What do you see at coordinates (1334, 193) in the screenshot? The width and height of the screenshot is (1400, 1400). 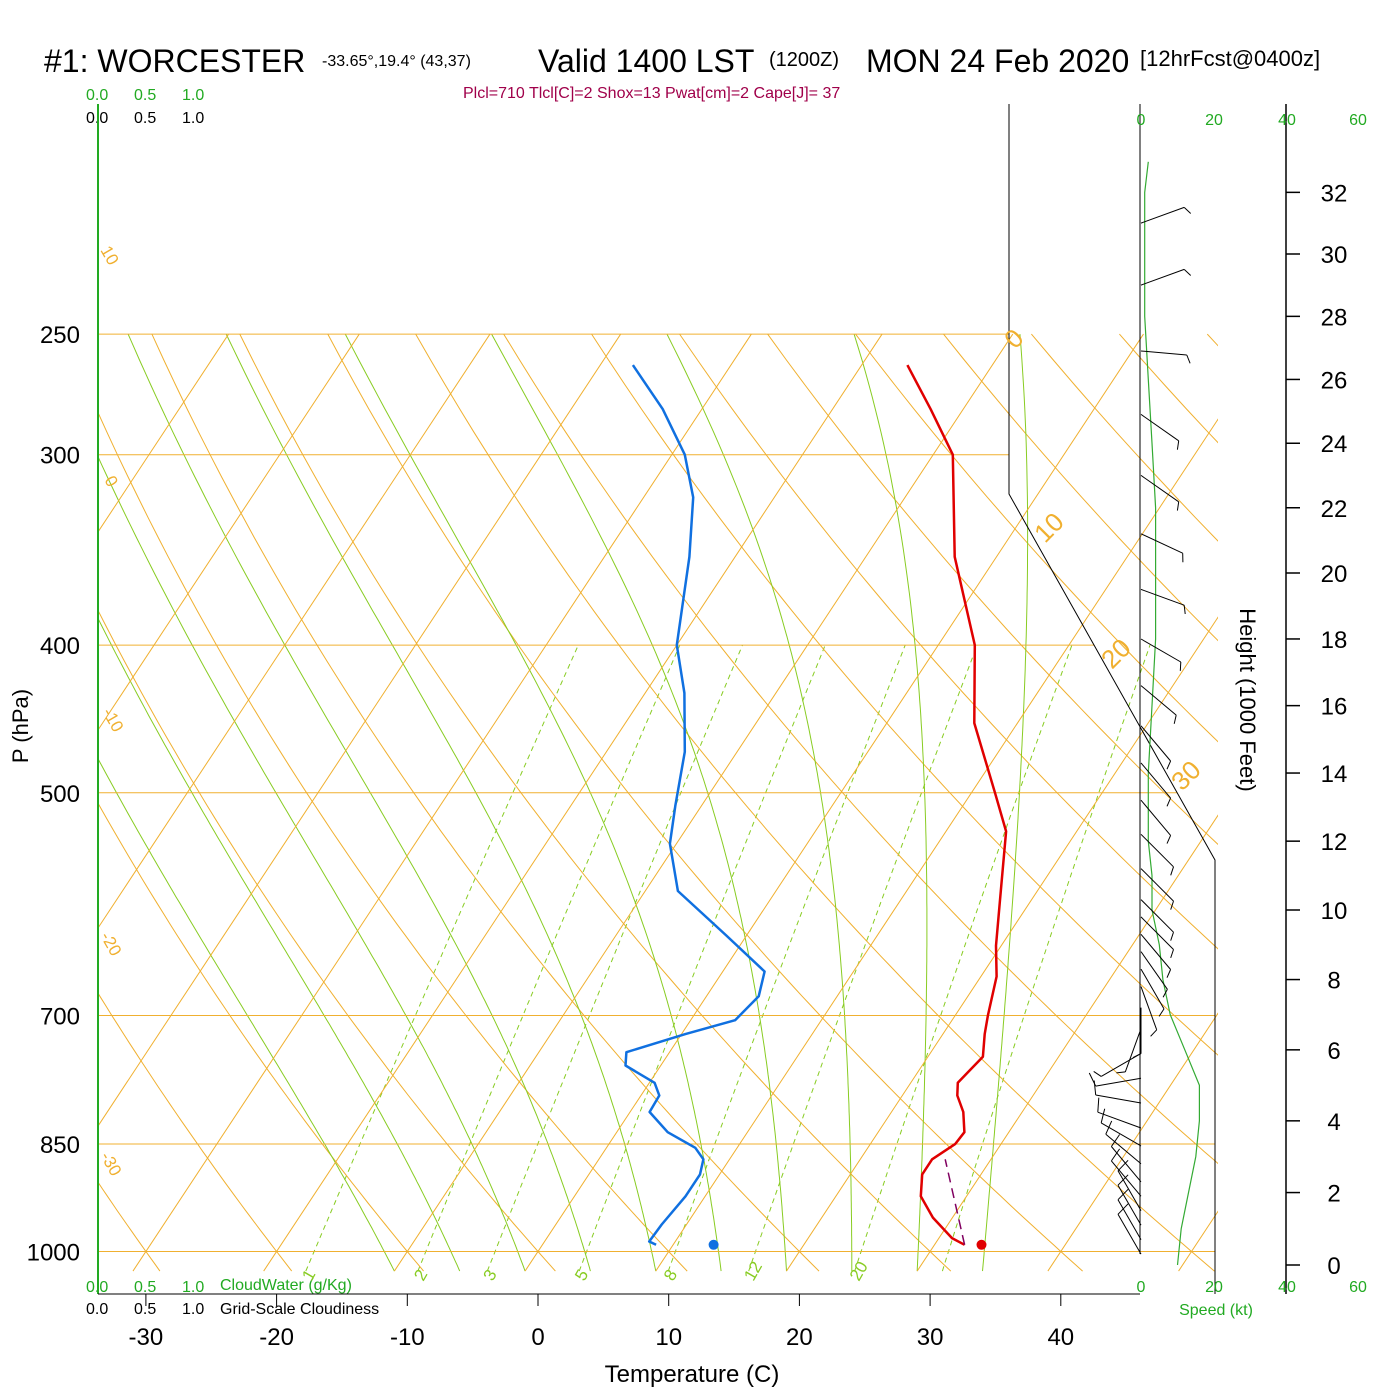 I see `height-tick-label-32: 32` at bounding box center [1334, 193].